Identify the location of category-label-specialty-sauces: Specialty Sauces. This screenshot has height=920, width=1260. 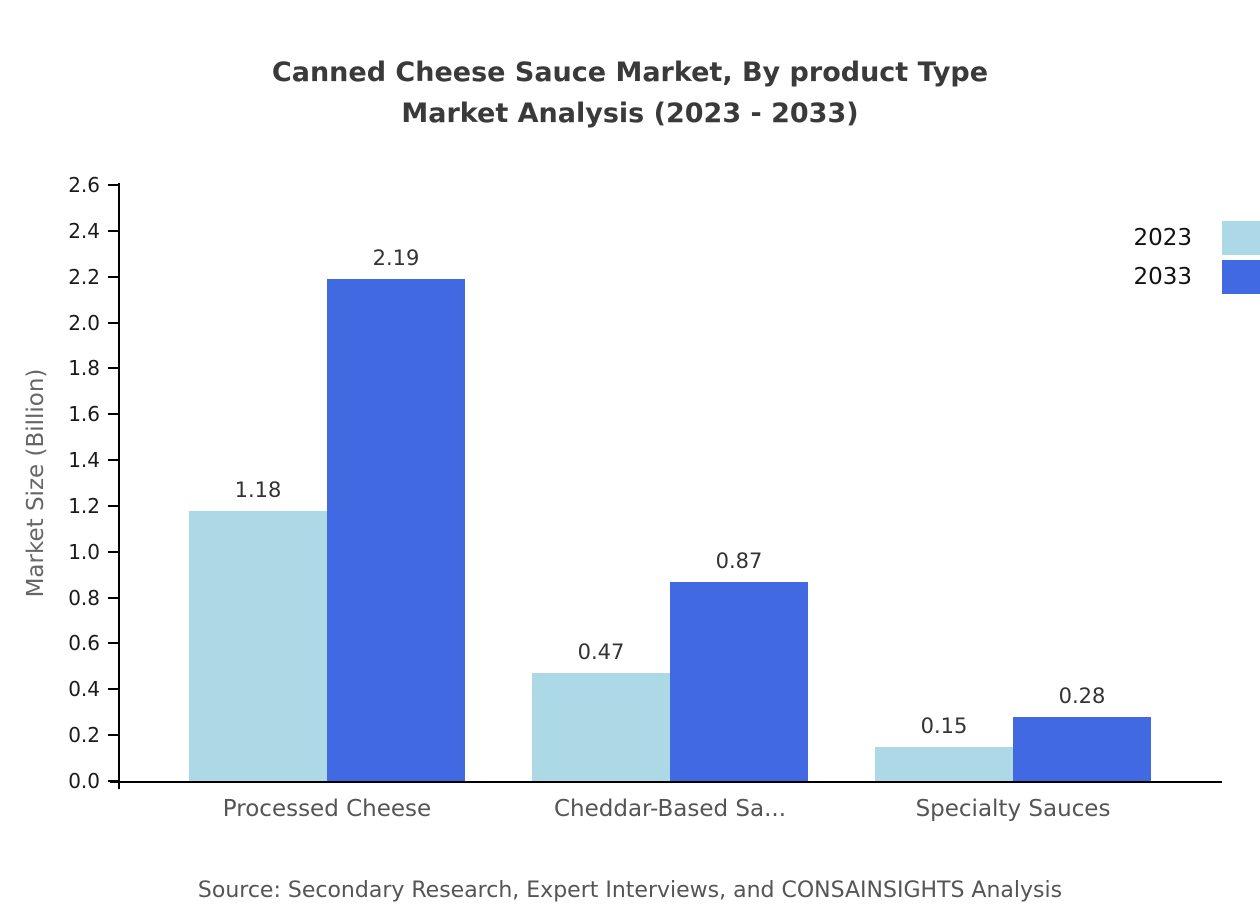
(1013, 809).